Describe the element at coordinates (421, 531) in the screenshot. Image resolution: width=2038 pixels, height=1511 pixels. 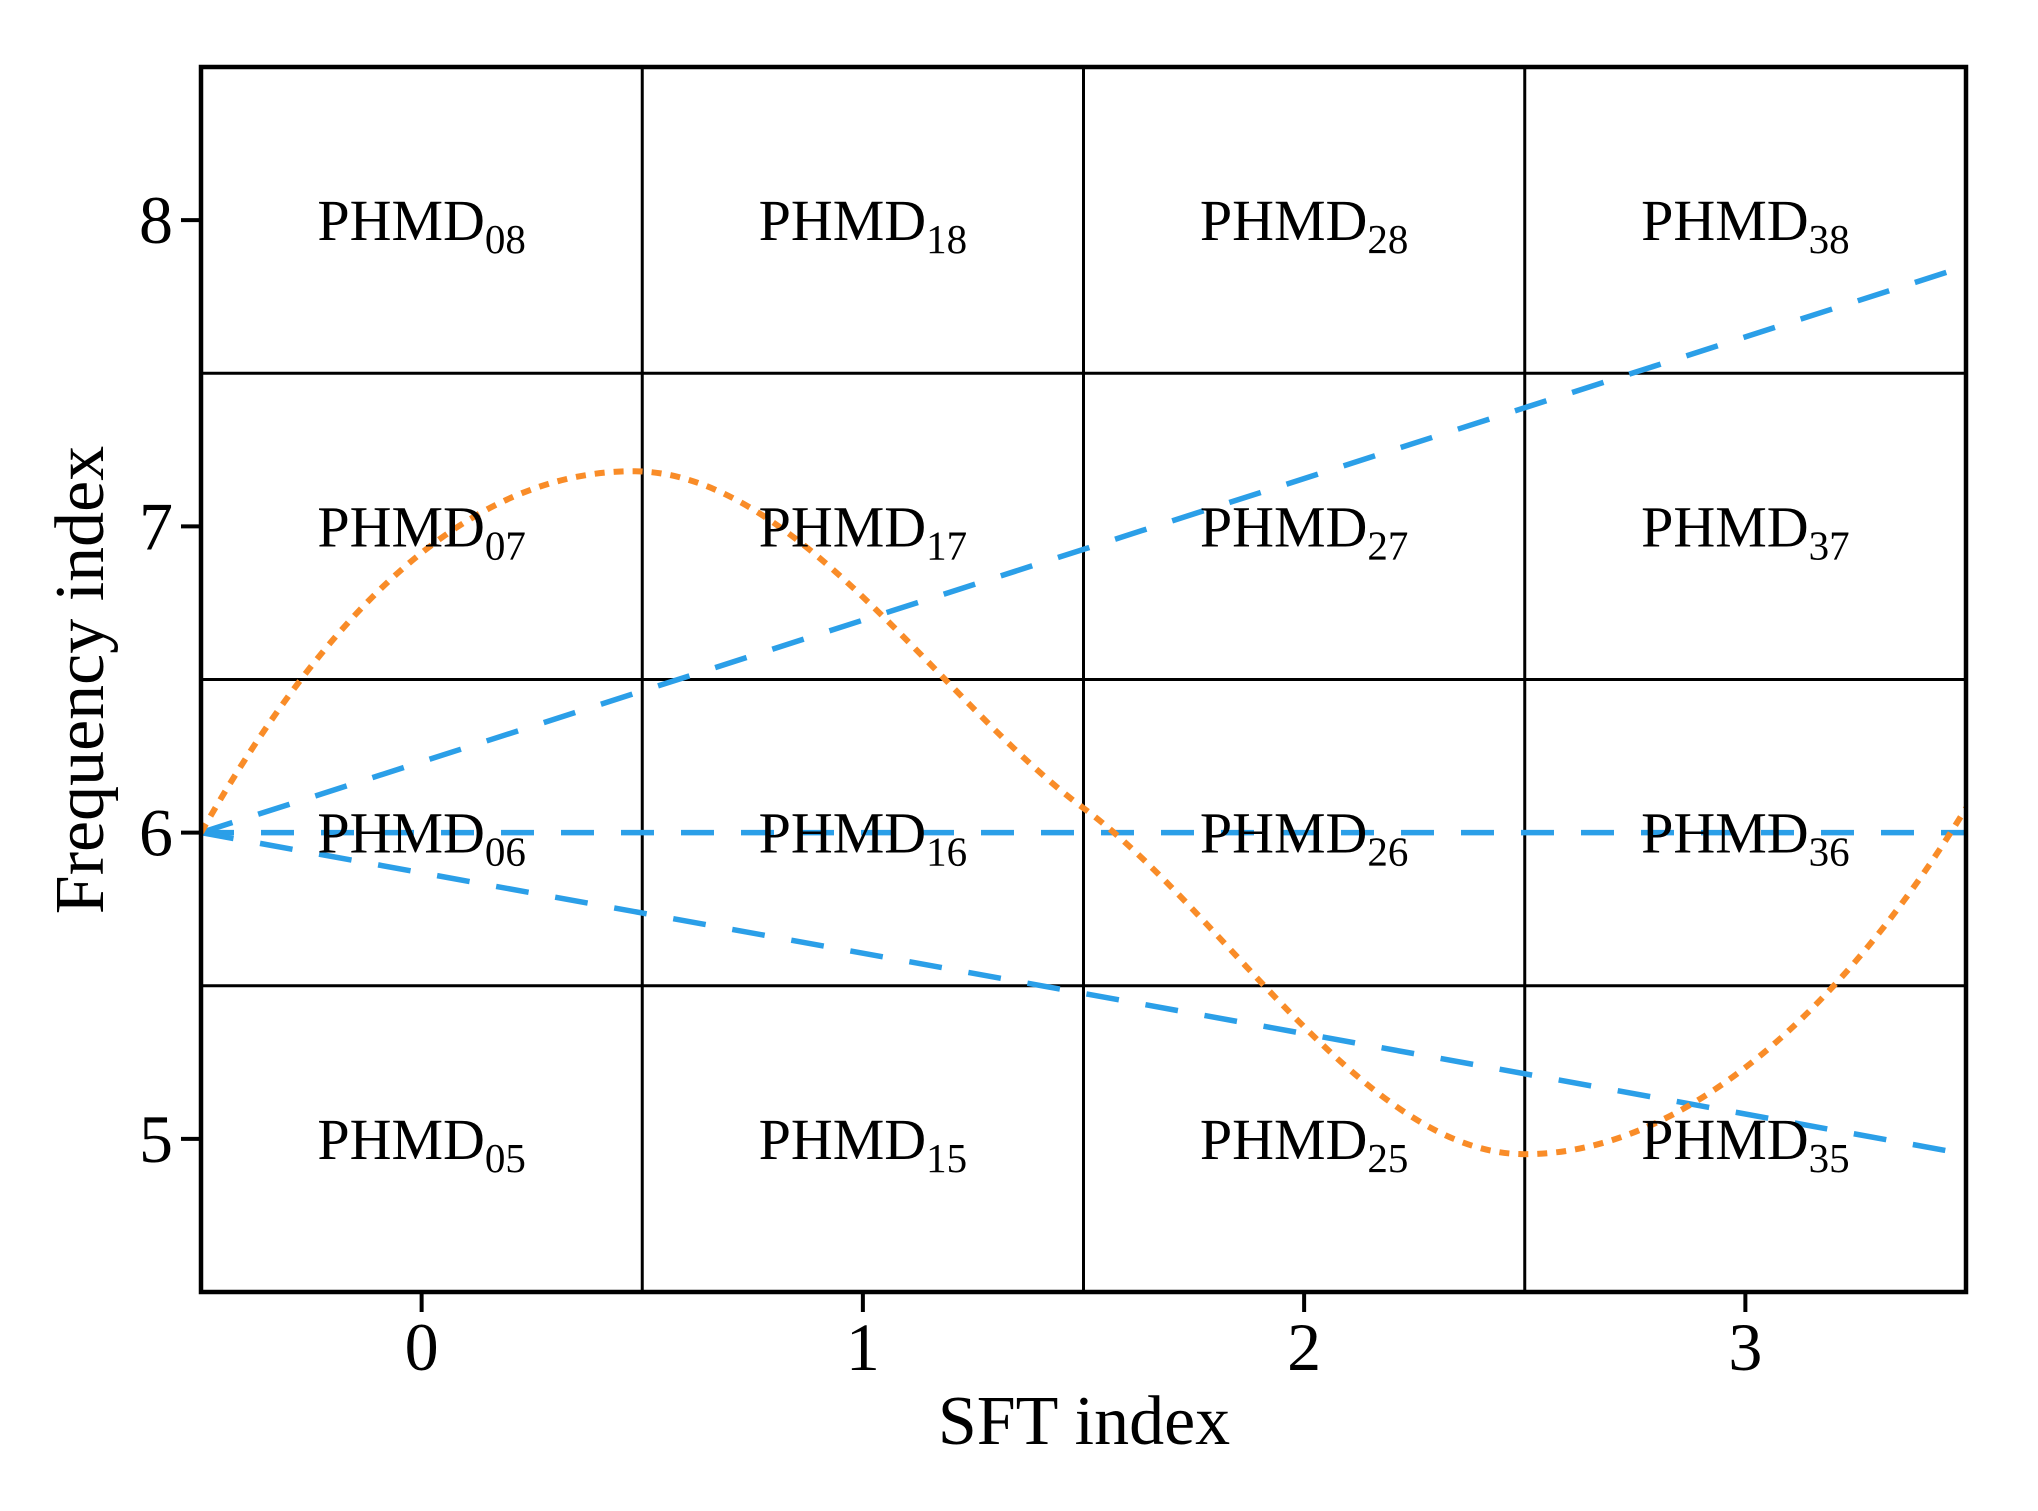
I see `cell-label-PHMD-07: PHMD07` at that location.